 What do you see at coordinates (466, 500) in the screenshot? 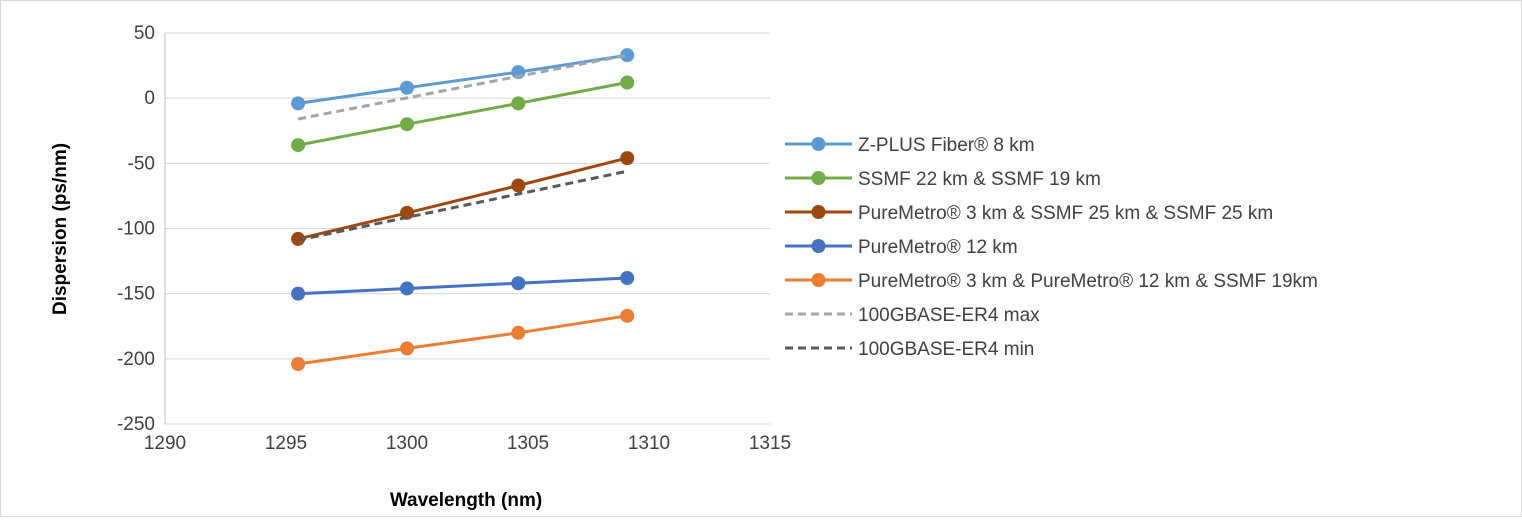
I see `x-axis-title: Wavelength (nm)` at bounding box center [466, 500].